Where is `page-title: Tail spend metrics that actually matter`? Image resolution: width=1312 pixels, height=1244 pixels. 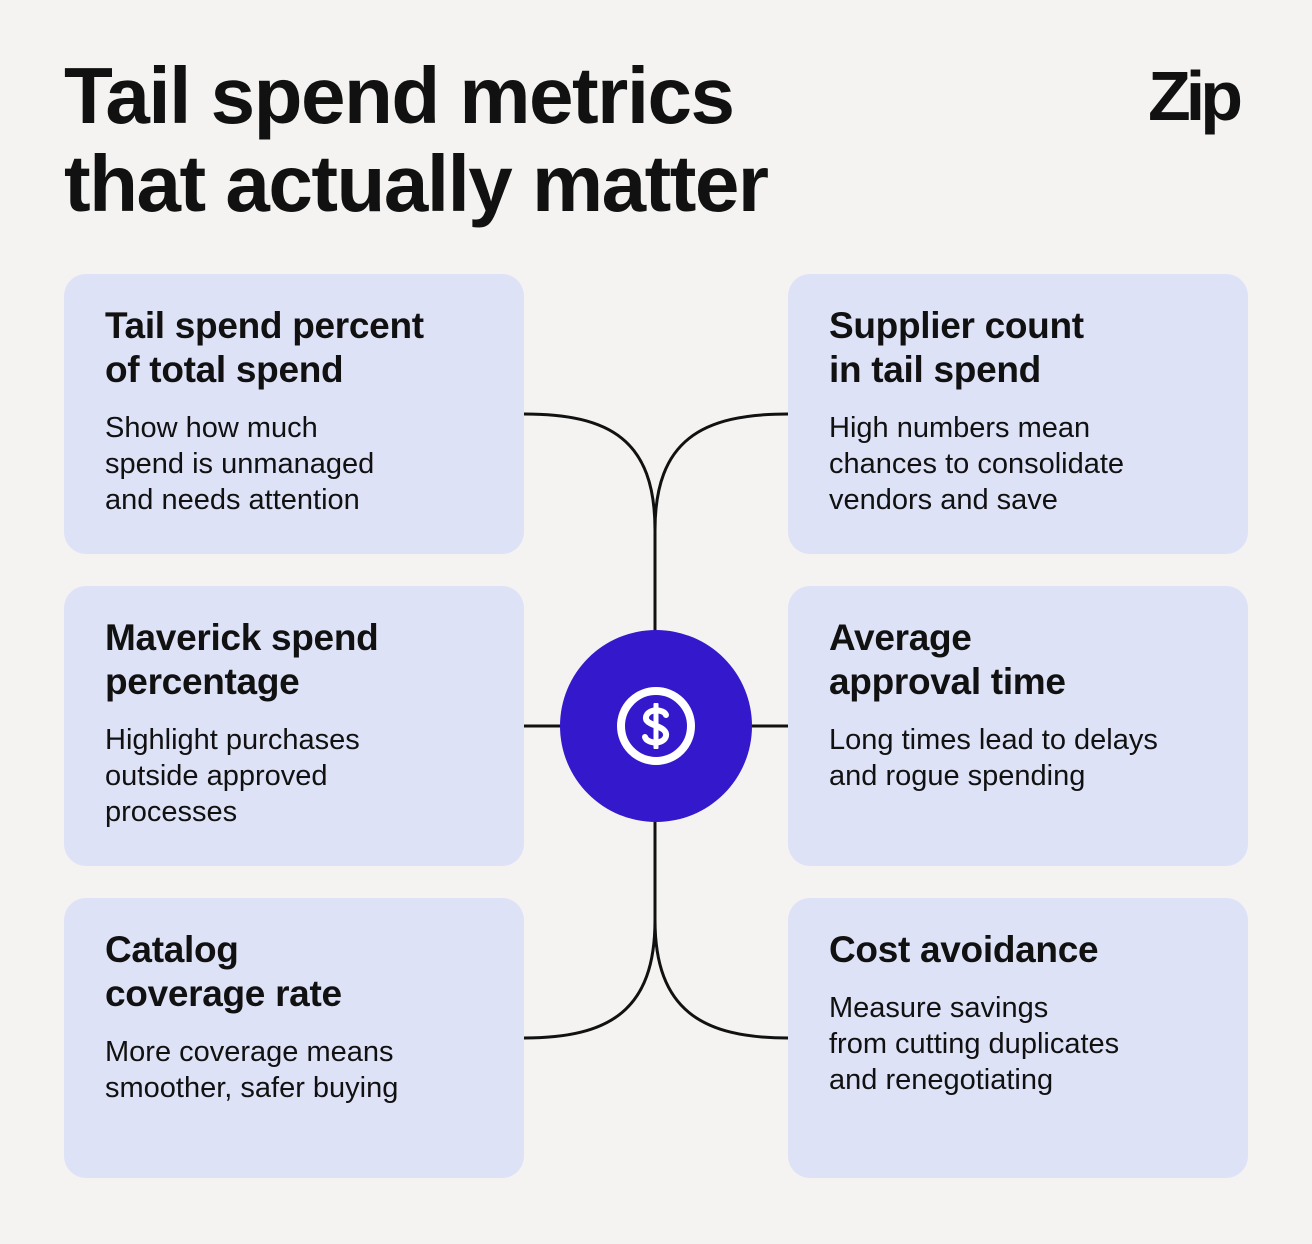 page-title: Tail spend metrics that actually matter is located at coordinates (514, 140).